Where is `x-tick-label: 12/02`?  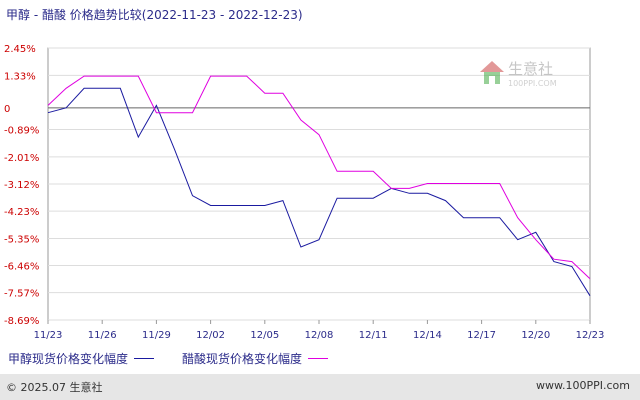
x-tick-label: 12/02 is located at coordinates (210, 335).